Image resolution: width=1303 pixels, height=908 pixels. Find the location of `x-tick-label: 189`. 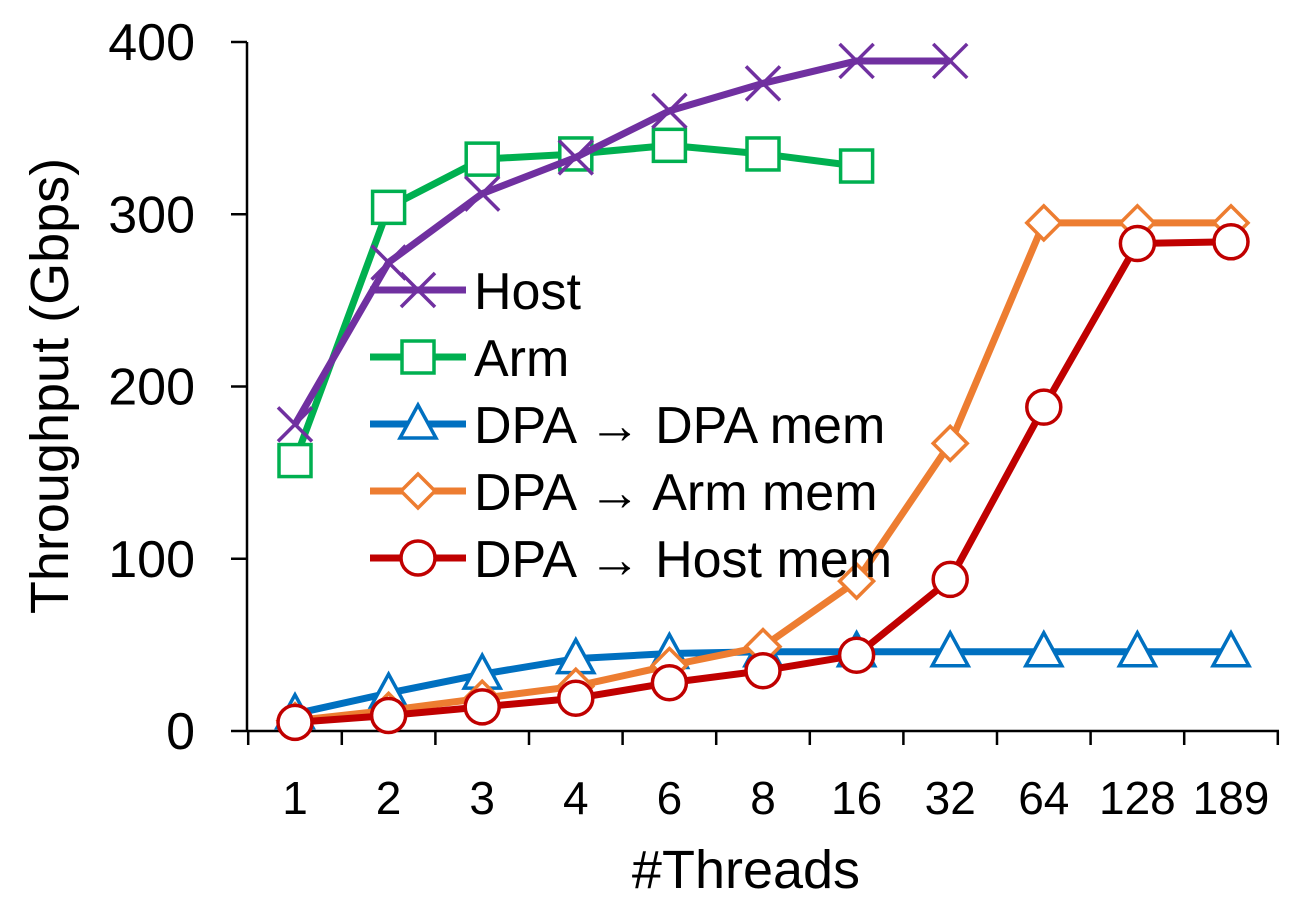

x-tick-label: 189 is located at coordinates (1231, 798).